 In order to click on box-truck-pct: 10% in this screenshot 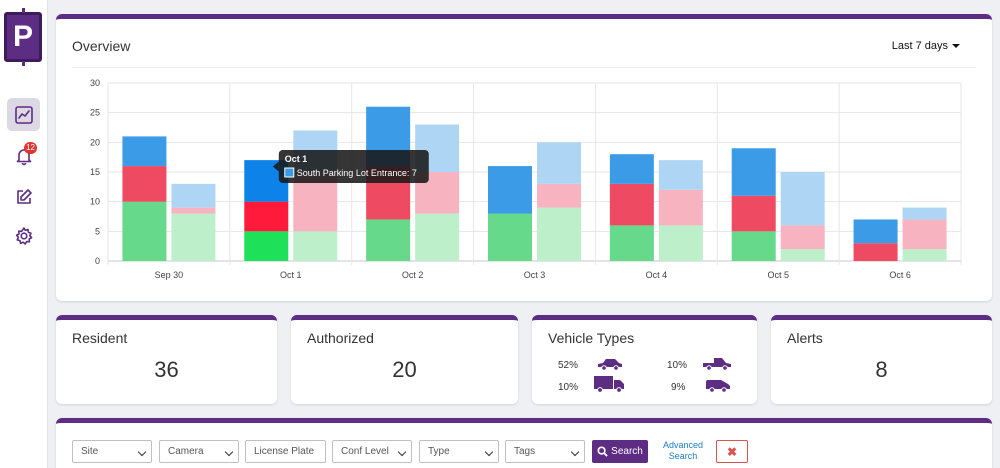, I will do `click(568, 387)`.